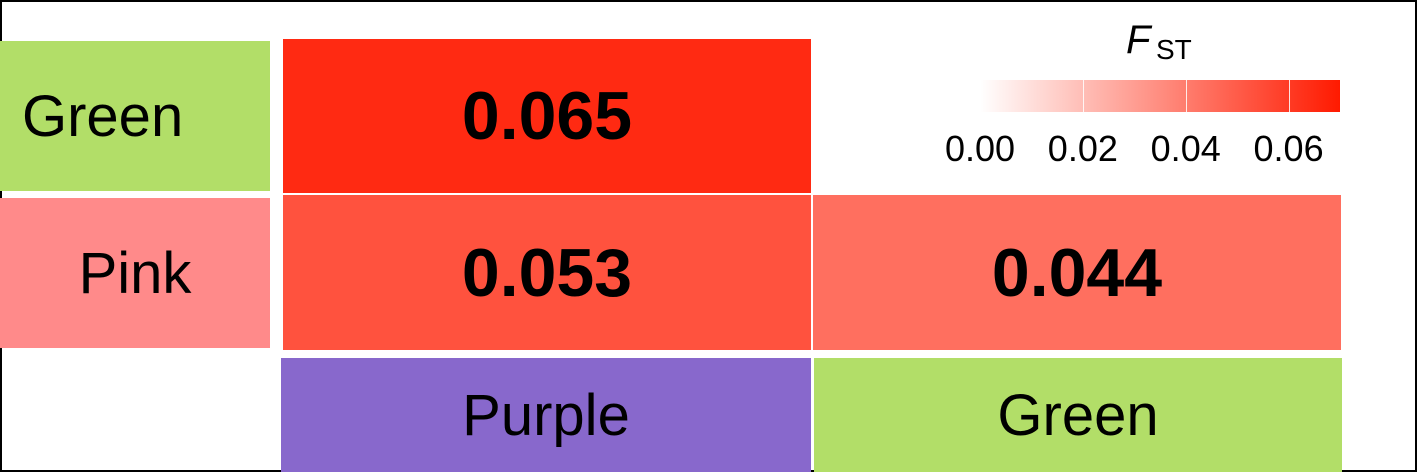 The height and width of the screenshot is (472, 1417). I want to click on column-label-purple: Purple, so click(546, 415).